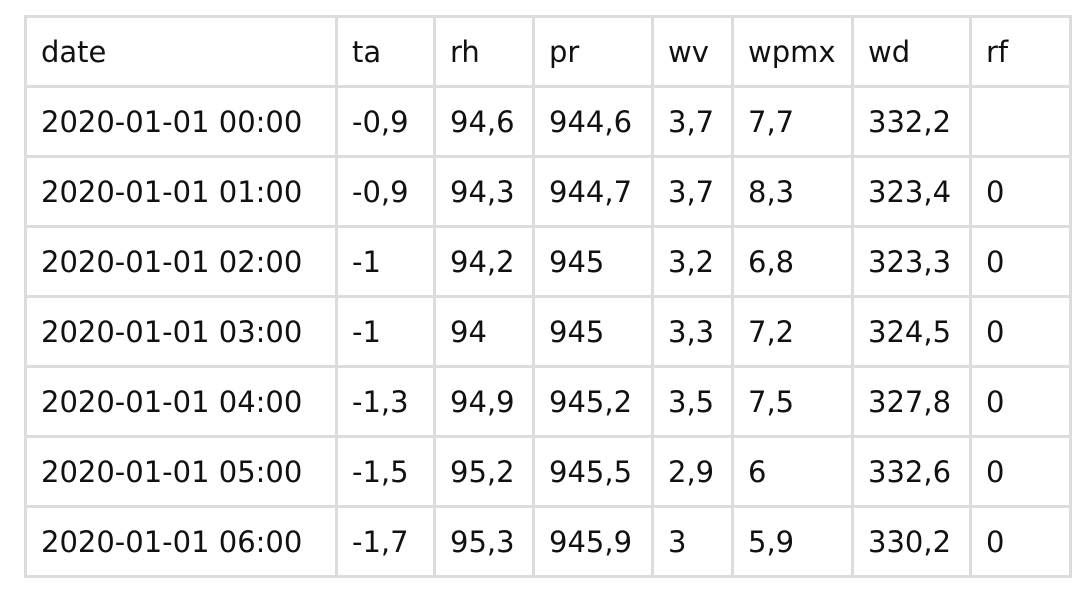  What do you see at coordinates (792, 401) in the screenshot?
I see `cell-wpmx: 7,5` at bounding box center [792, 401].